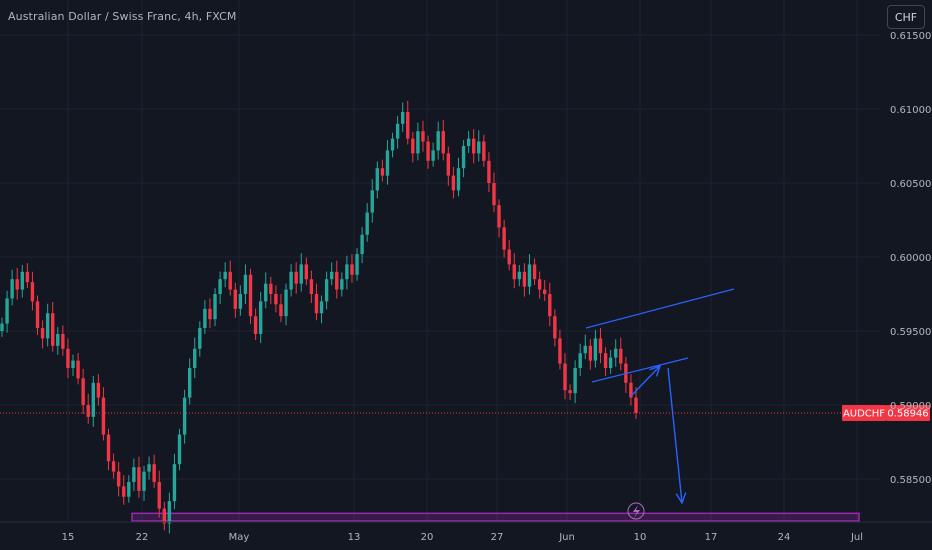 The width and height of the screenshot is (932, 550). I want to click on time-axis: 15 22 May 13 20 27 Jun 10 17 24 Jul, so click(466, 532).